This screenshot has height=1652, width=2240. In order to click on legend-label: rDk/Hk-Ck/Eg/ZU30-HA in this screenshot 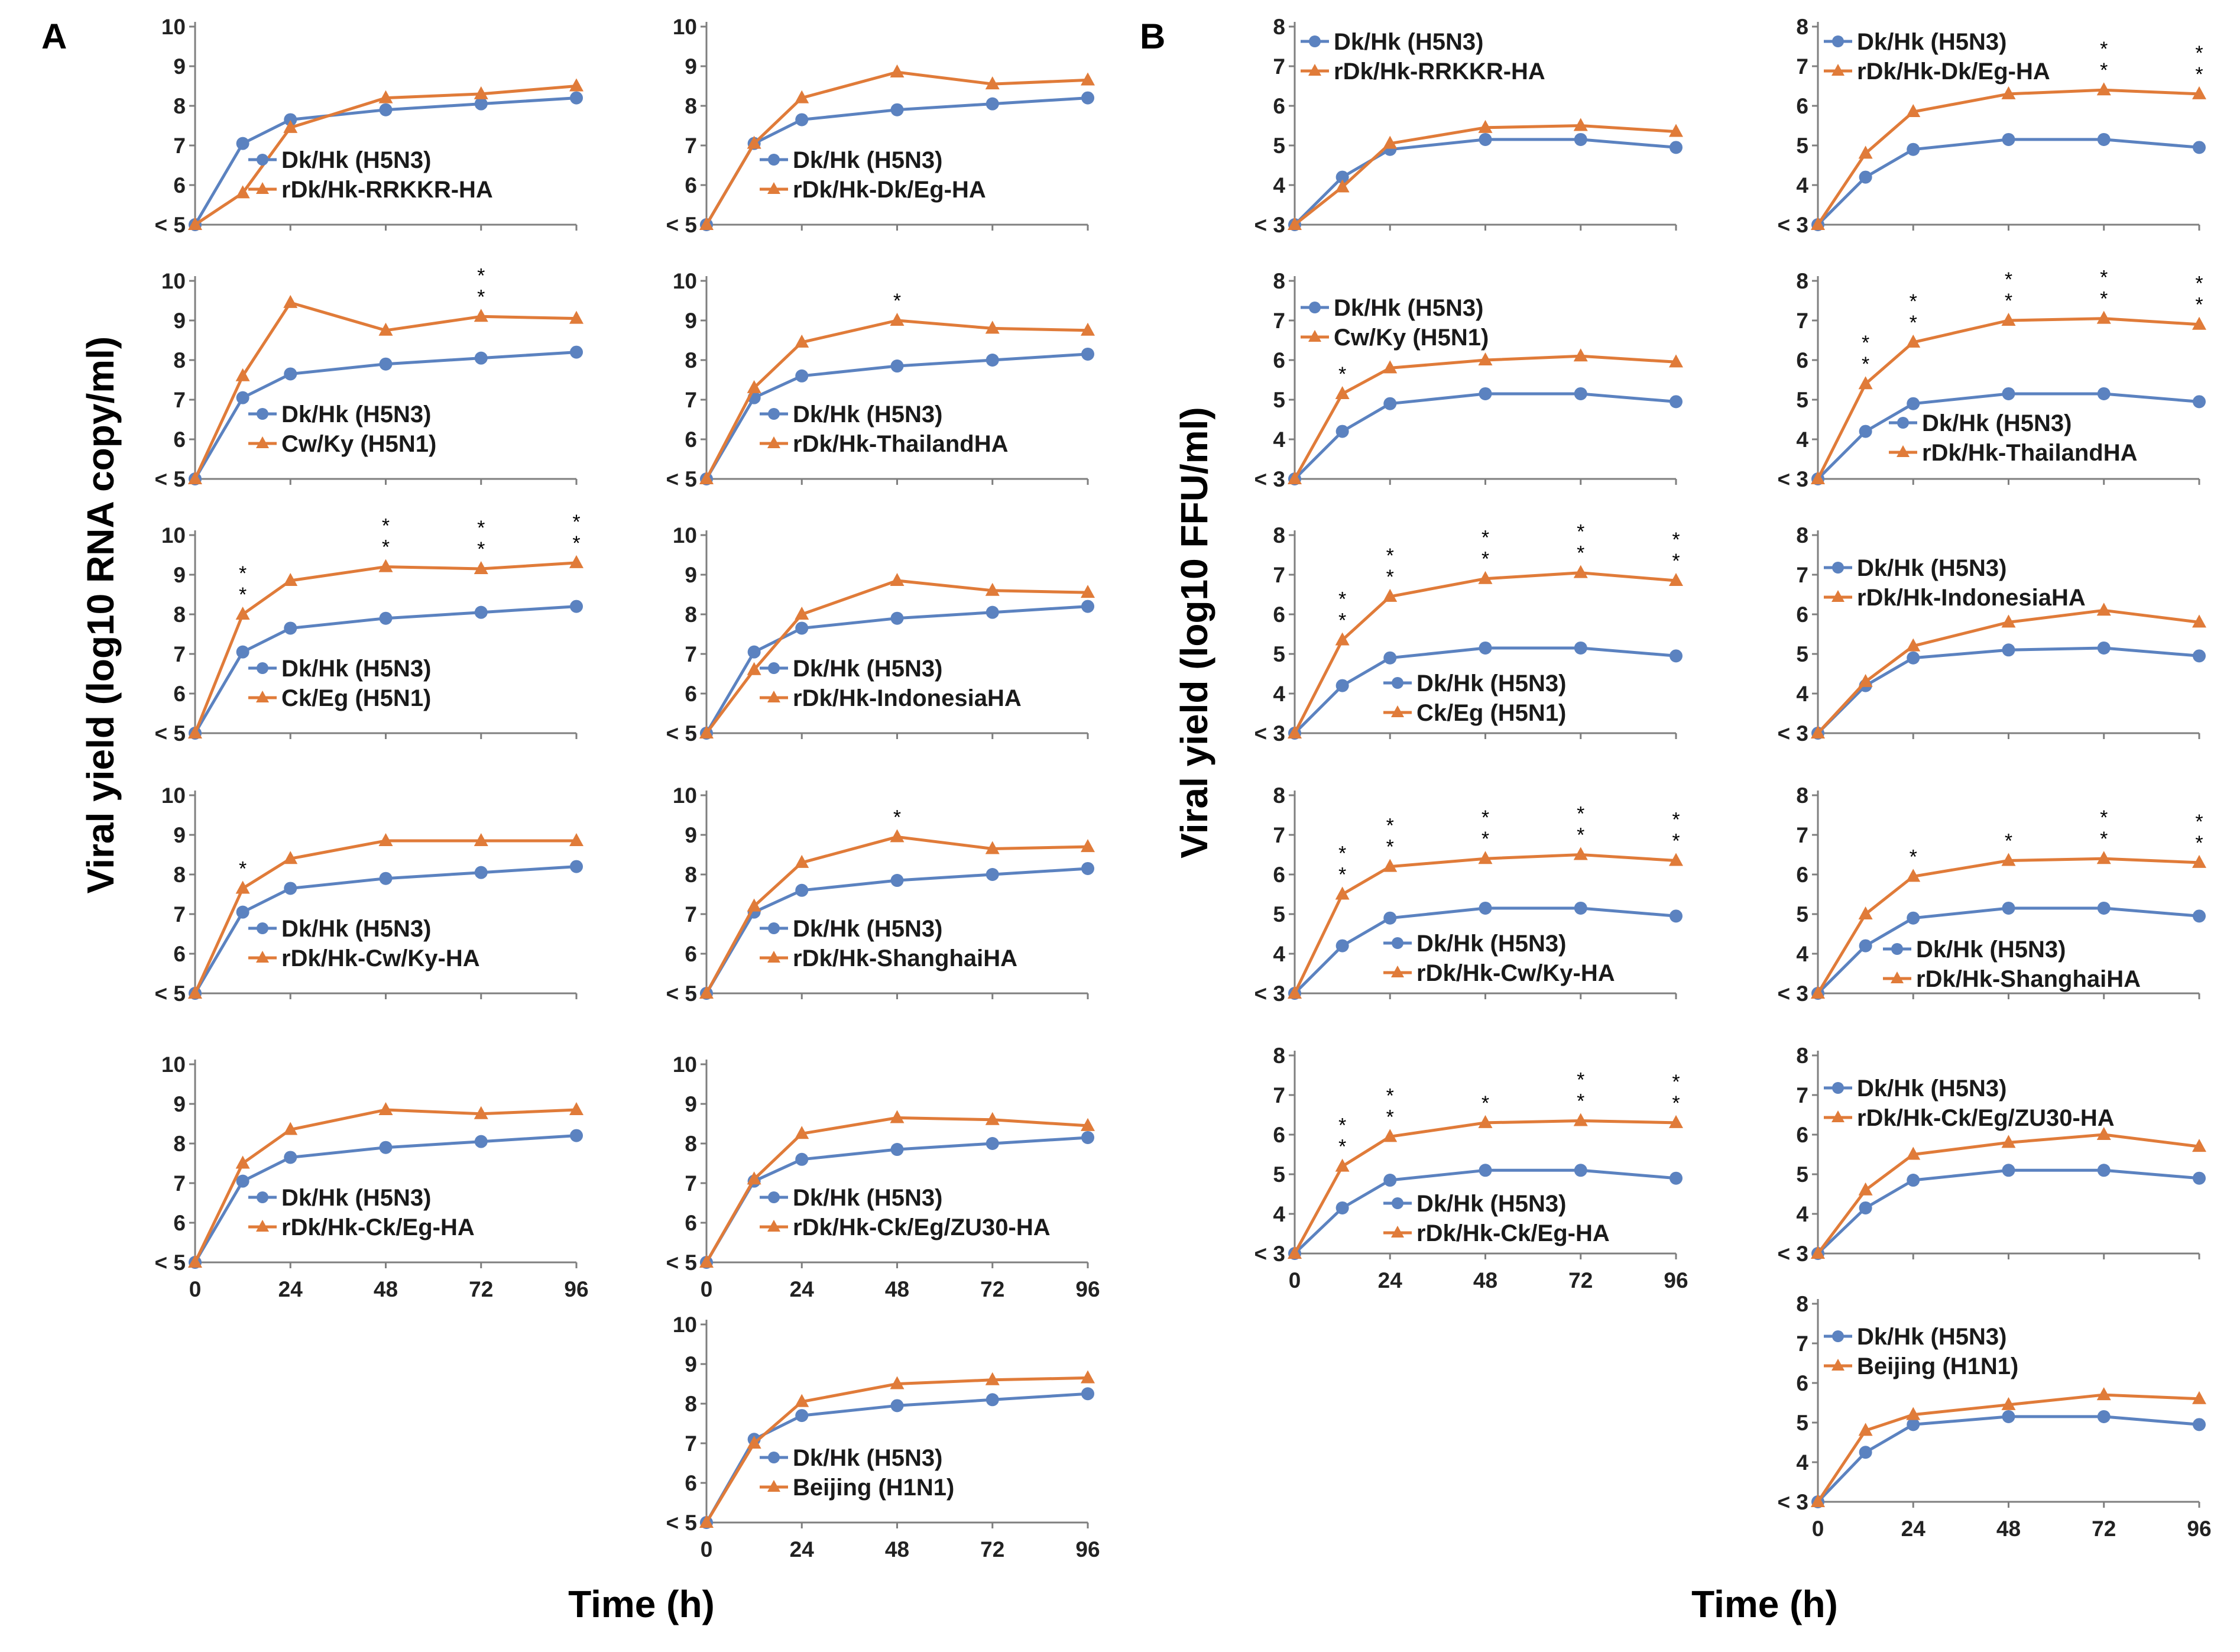, I will do `click(1986, 1118)`.